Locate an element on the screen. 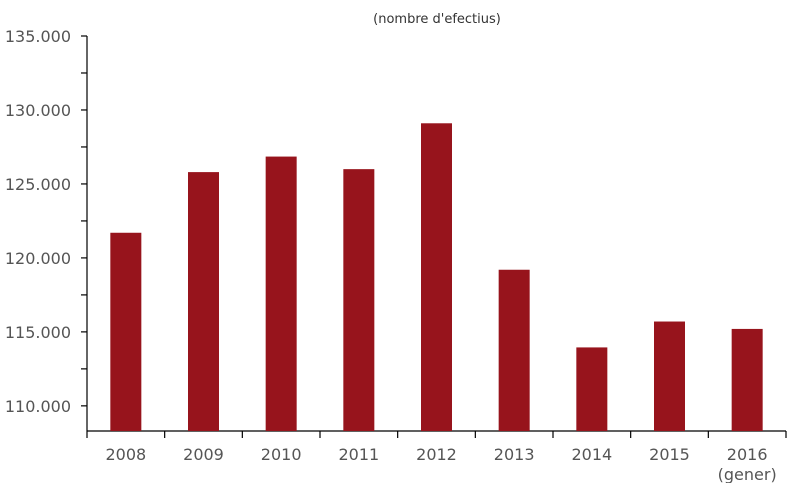 Image resolution: width=797 pixels, height=483 pixels. x-tick-label: 2012 is located at coordinates (436, 454).